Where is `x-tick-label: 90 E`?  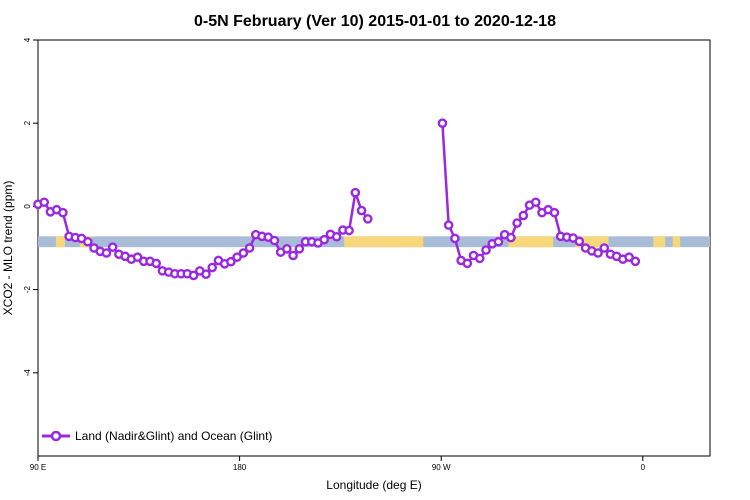 x-tick-label: 90 E is located at coordinates (38, 467).